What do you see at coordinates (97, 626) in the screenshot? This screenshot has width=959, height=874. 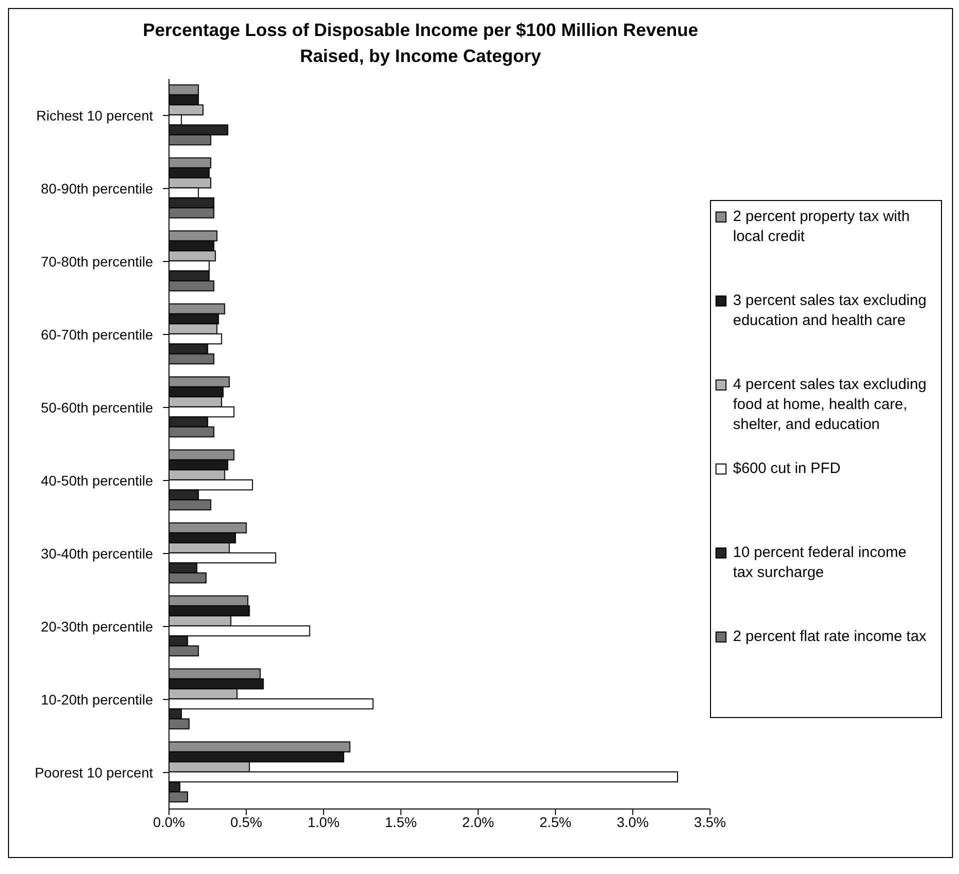 I see `y-tick-label: 20-30th percentile` at bounding box center [97, 626].